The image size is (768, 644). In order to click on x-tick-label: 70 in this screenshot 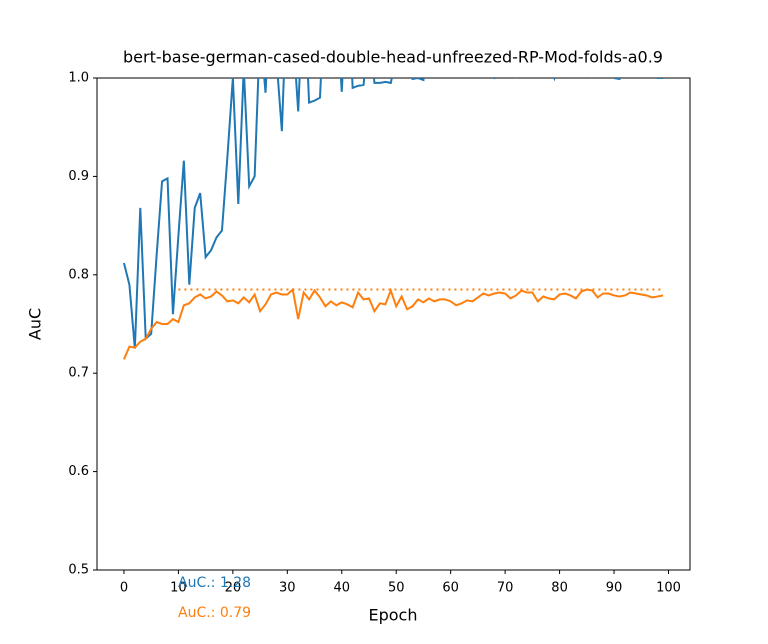, I will do `click(505, 588)`.